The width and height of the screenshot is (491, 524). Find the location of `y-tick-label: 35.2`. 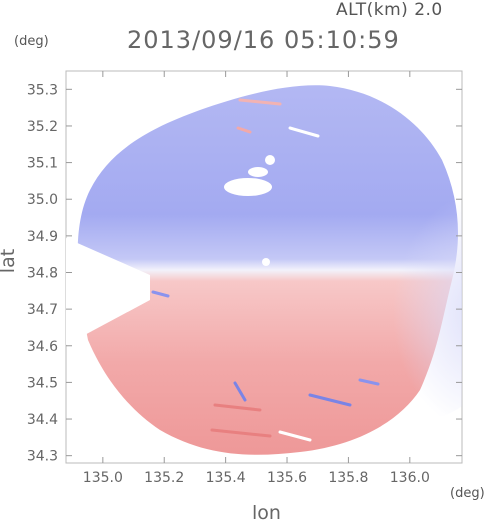

y-tick-label: 35.2 is located at coordinates (42, 127).